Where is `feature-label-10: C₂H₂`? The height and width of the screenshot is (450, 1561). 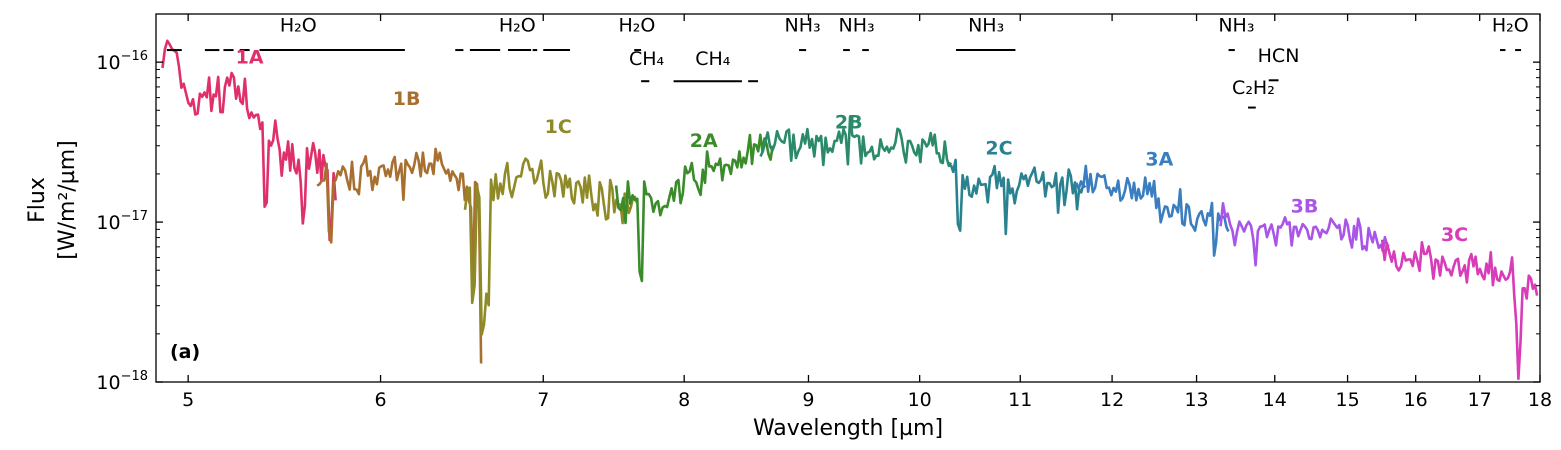 feature-label-10: C₂H₂ is located at coordinates (1253, 88).